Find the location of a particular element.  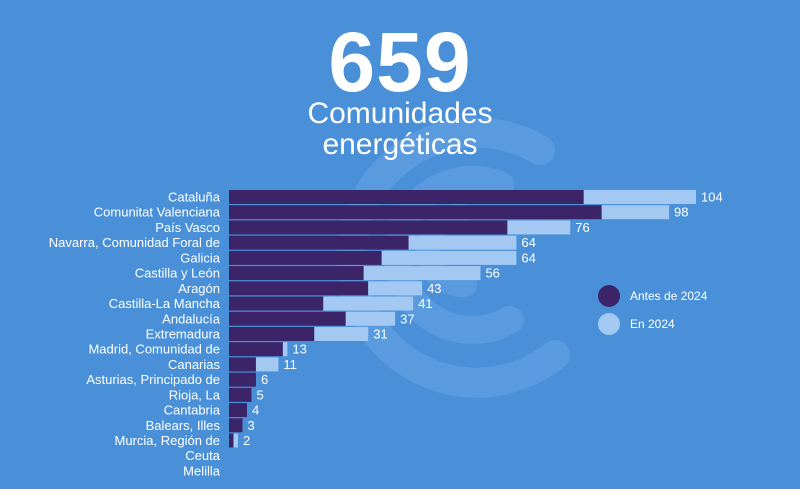

category-label-melilla: Melilla is located at coordinates (202, 470).